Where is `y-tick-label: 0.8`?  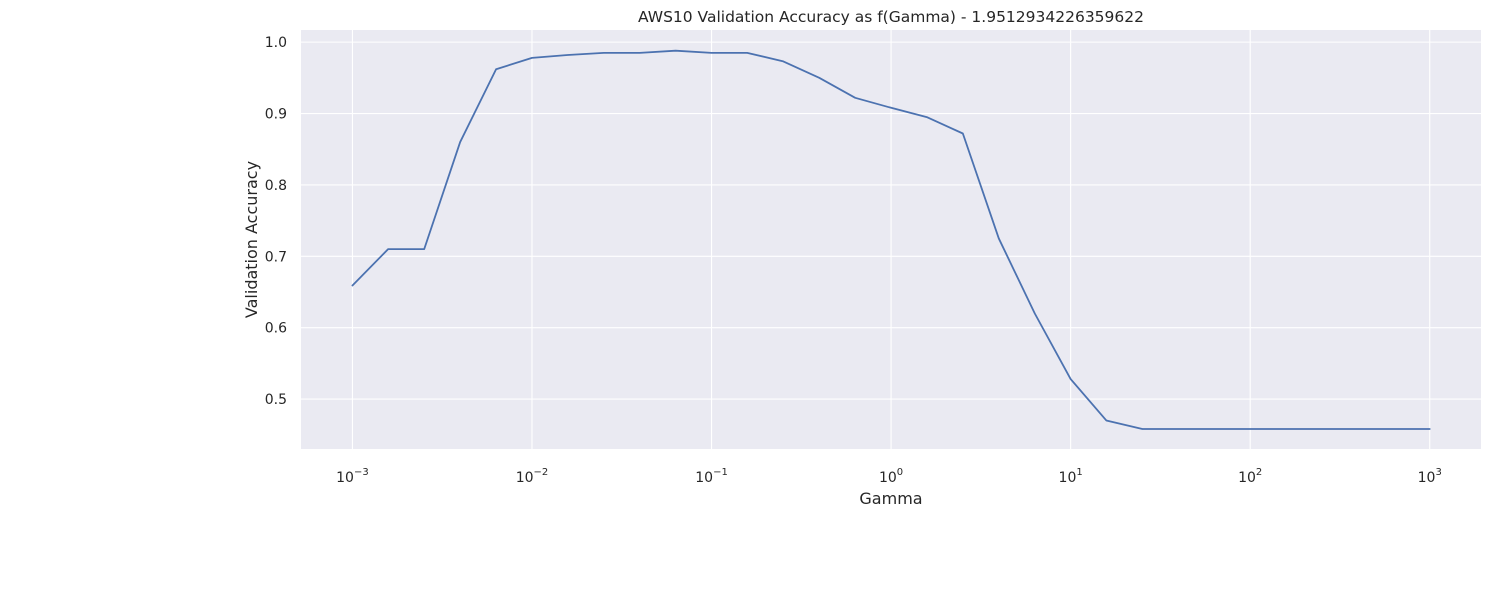
y-tick-label: 0.8 is located at coordinates (276, 186).